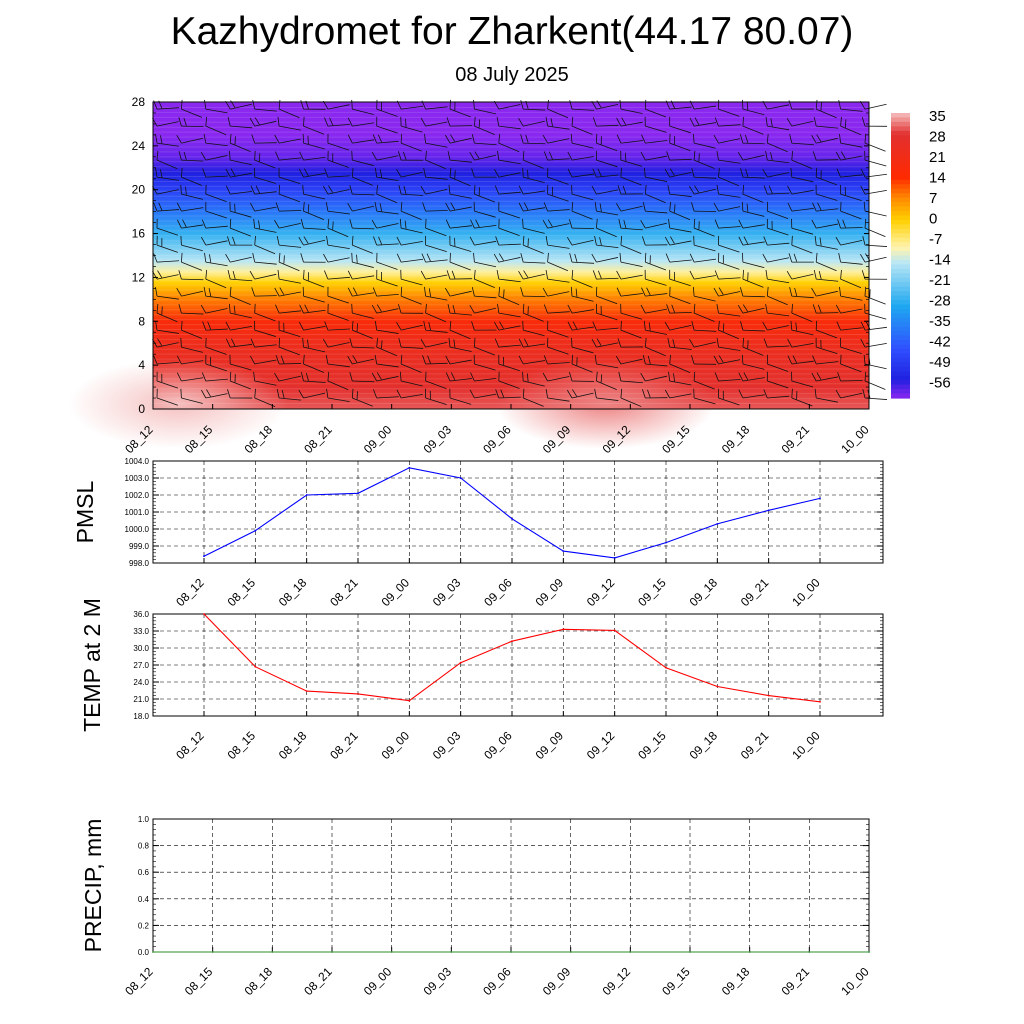 This screenshot has height=1024, width=1024. I want to click on y-tick-label: 27.0, so click(141, 665).